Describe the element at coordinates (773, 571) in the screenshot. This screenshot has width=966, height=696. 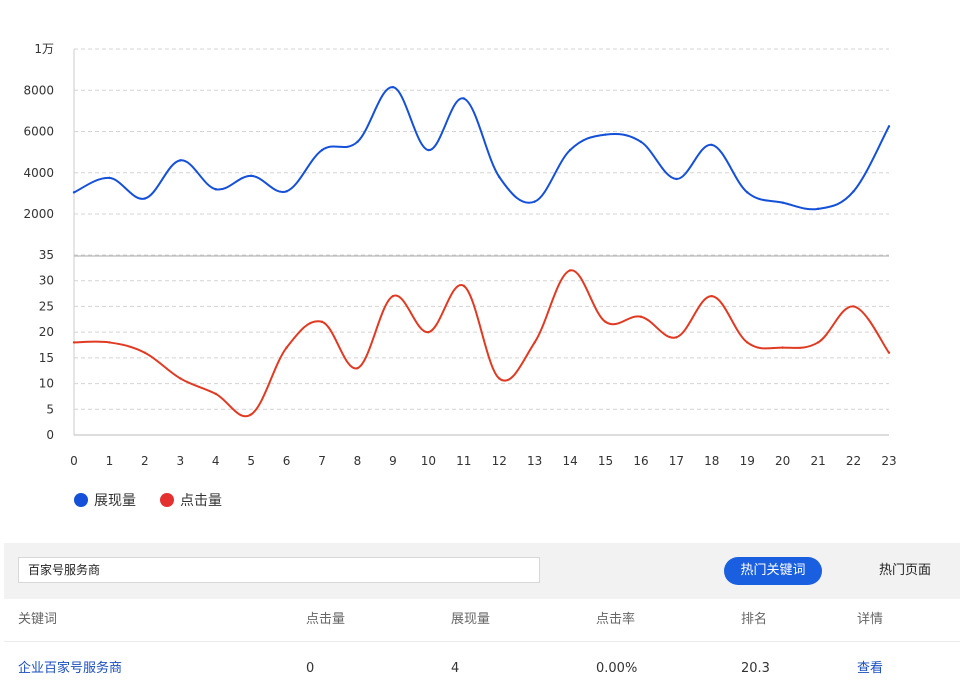
I see `tab-hot-keywords: 热门关键词` at that location.